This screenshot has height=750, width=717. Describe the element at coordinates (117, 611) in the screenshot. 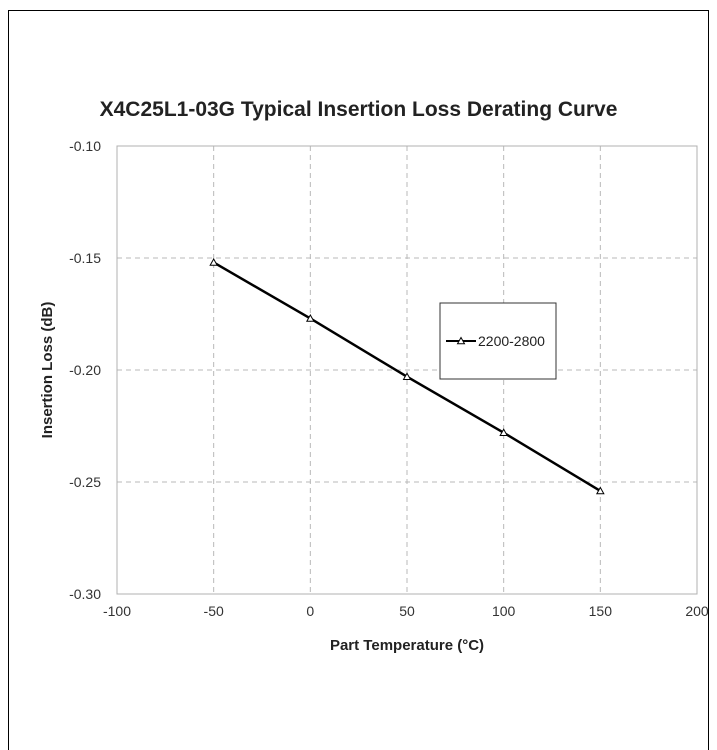

I see `x-tick-label: -100` at that location.